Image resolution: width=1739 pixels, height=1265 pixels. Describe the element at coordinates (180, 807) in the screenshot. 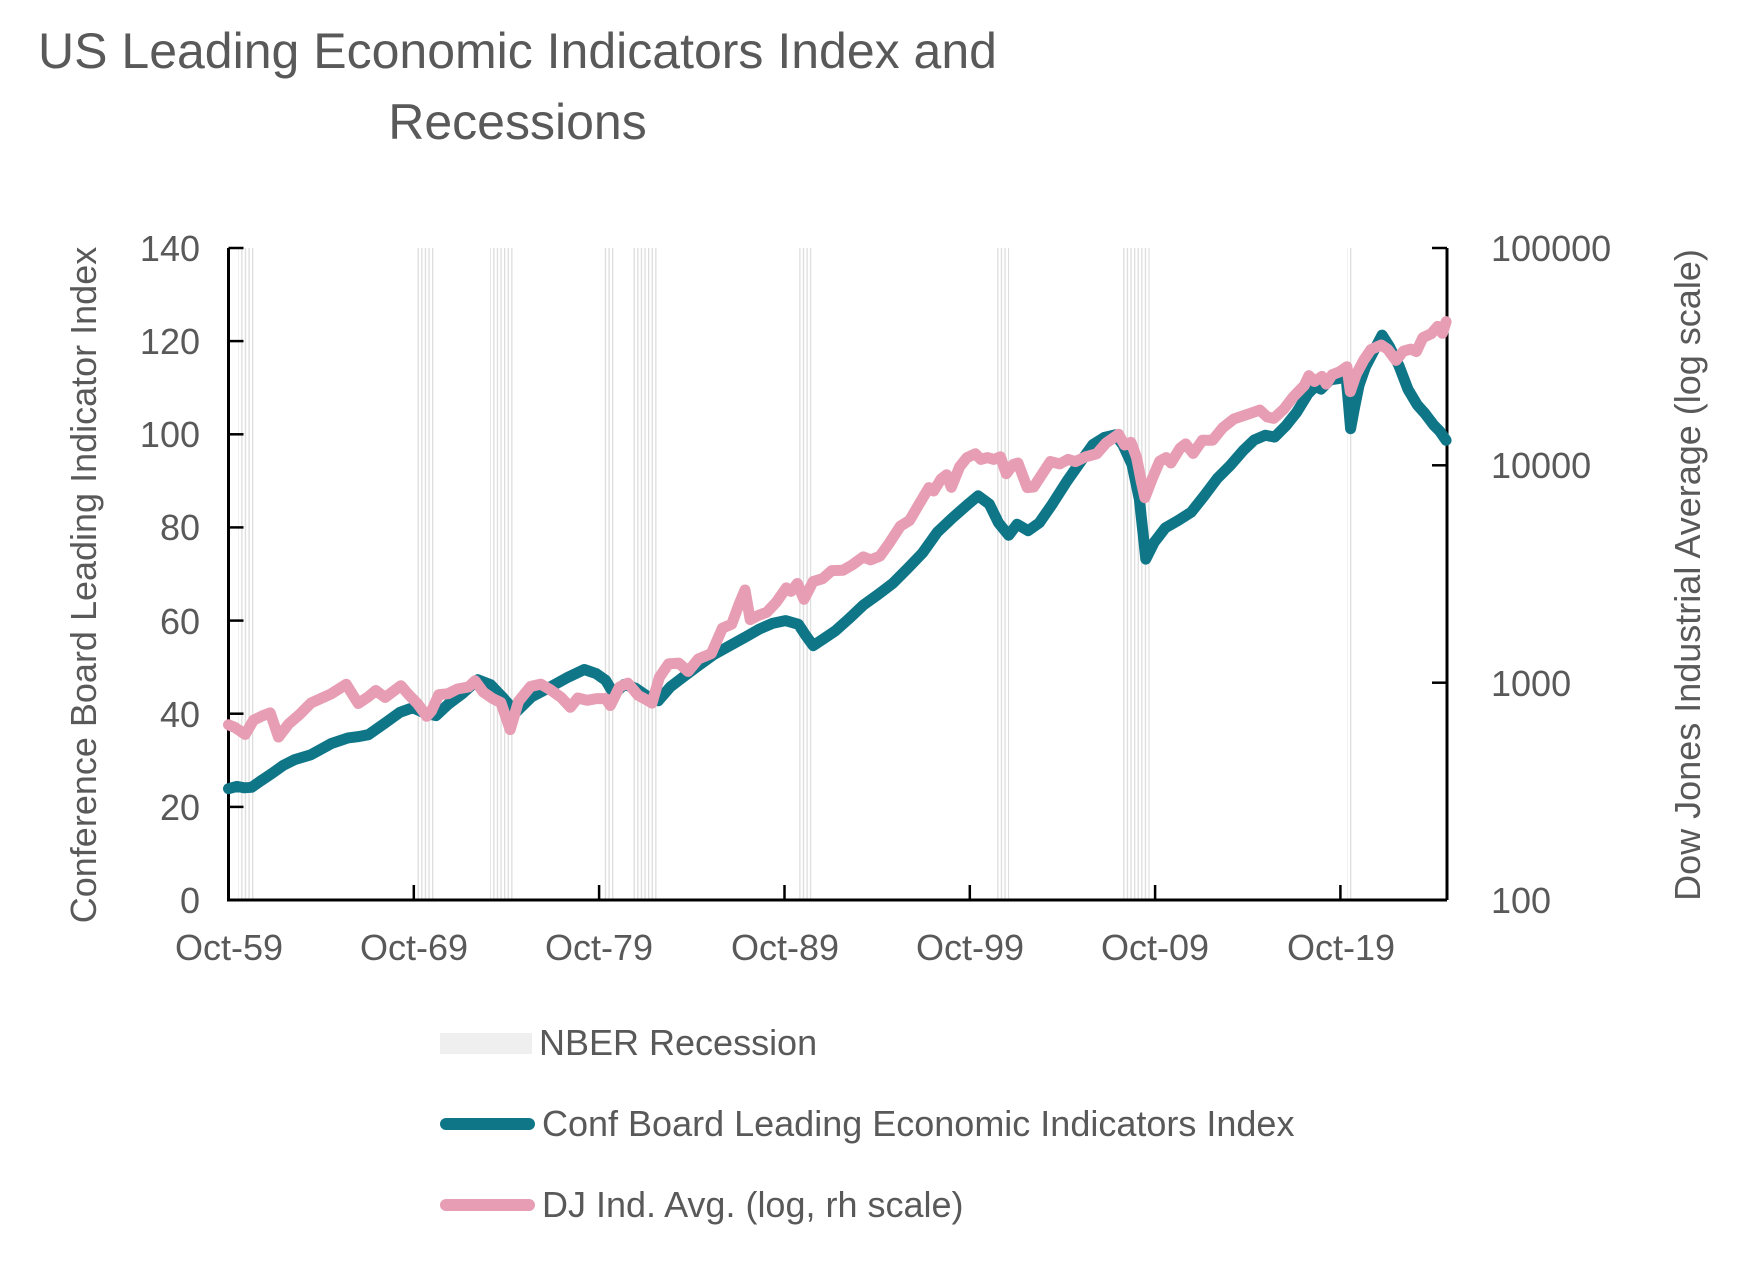

I see `left-tick-label: 20` at that location.